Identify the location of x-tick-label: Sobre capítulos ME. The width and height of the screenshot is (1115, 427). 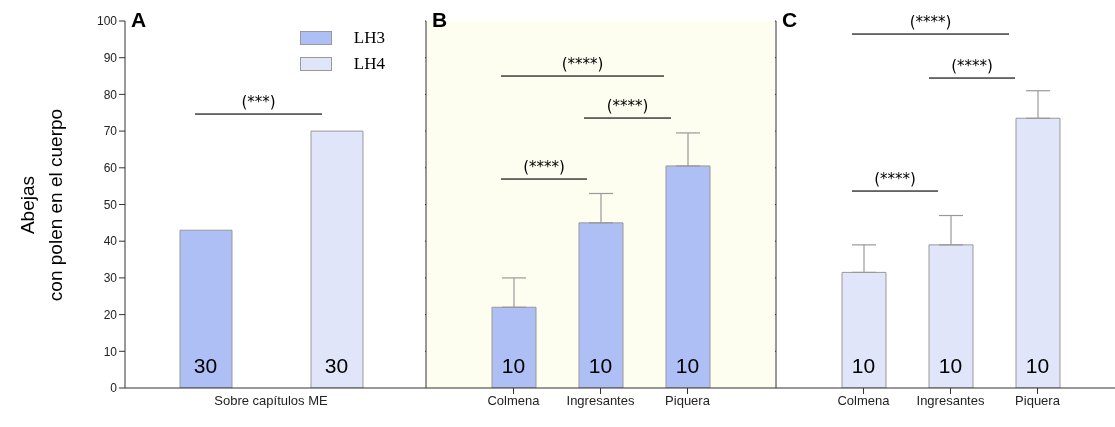
(271, 401).